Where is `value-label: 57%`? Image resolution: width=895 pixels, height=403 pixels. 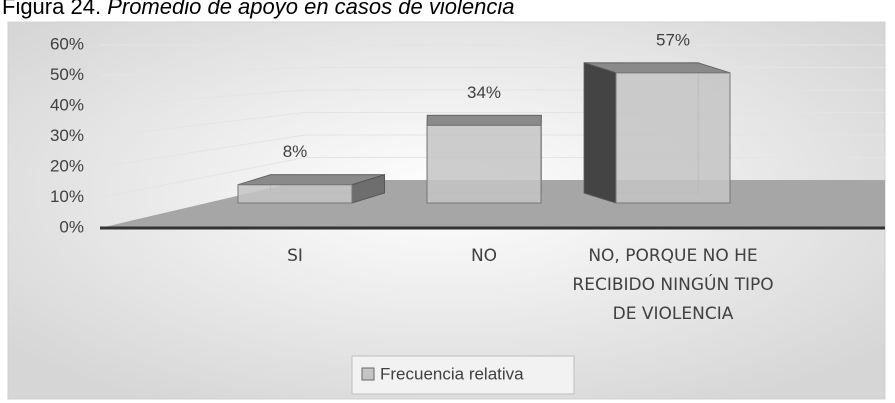
value-label: 57% is located at coordinates (673, 39).